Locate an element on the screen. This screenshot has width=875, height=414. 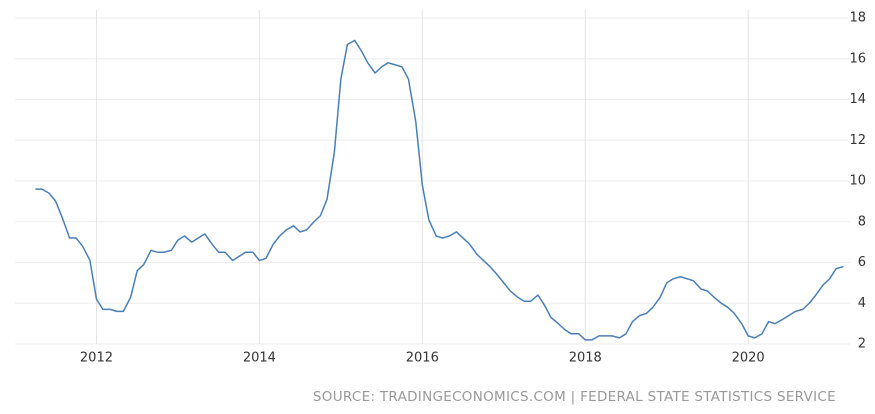
y-tick-label: 14 is located at coordinates (857, 99).